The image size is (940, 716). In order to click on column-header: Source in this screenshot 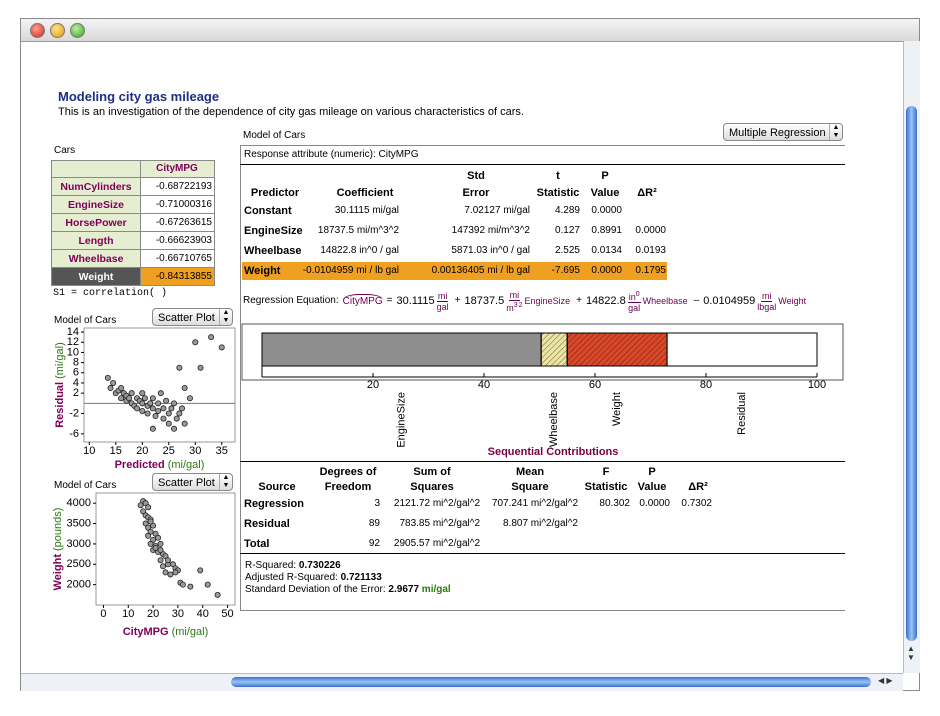, I will do `click(277, 487)`.